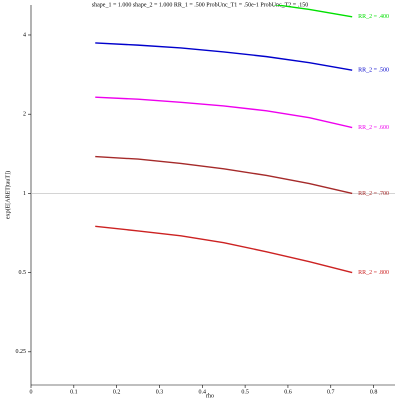 This screenshot has width=400, height=400. Describe the element at coordinates (288, 392) in the screenshot. I see `x-tick-label: 0.6` at that location.